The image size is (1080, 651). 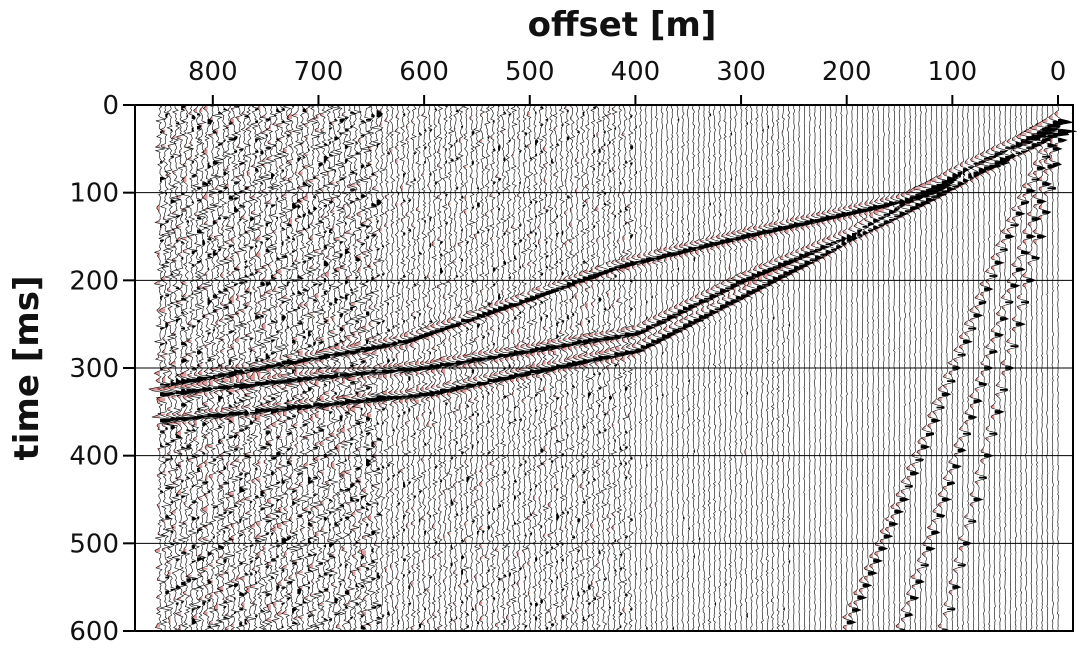 I want to click on y-tick-label: 500, so click(x=94, y=544).